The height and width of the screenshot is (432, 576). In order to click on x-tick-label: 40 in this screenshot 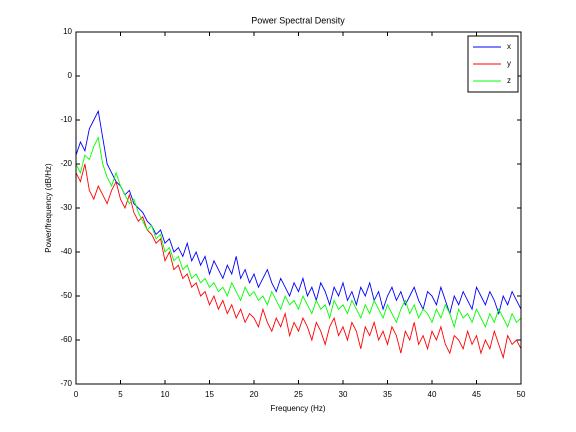, I will do `click(432, 394)`.